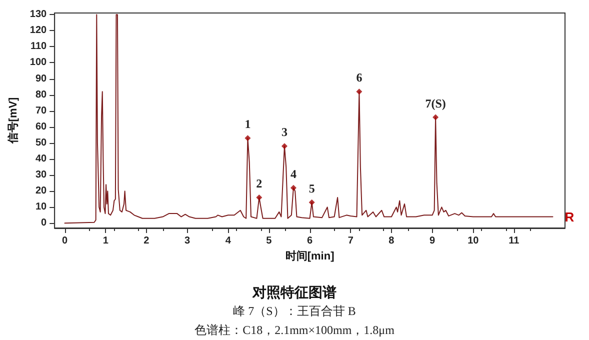 The height and width of the screenshot is (340, 589). Describe the element at coordinates (474, 241) in the screenshot. I see `x-tick-label: 10` at that location.